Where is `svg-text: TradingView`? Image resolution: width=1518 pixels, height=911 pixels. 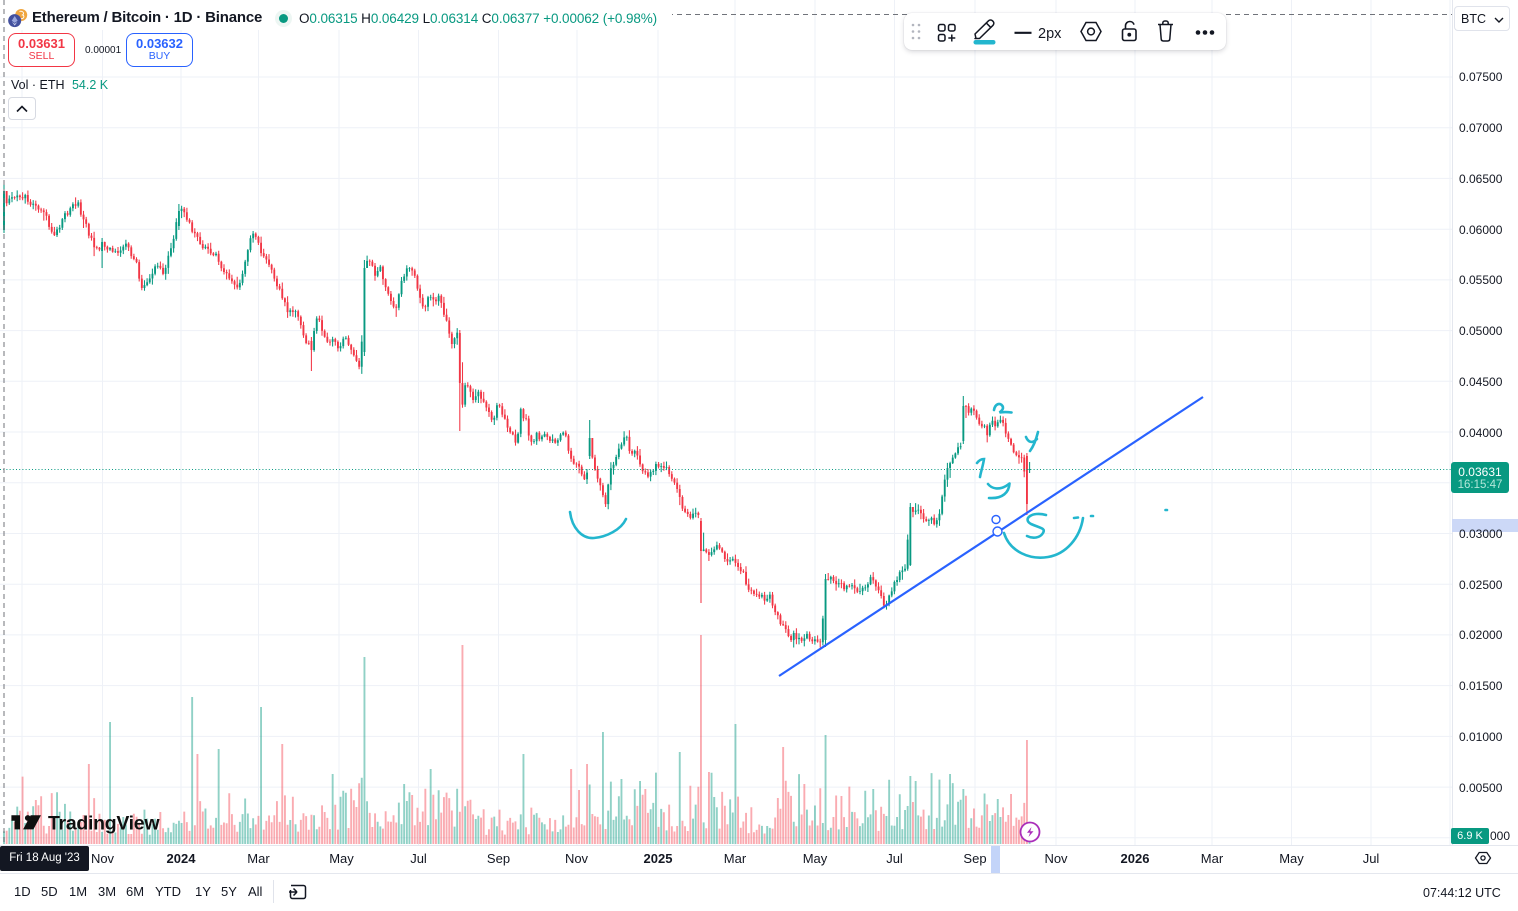 svg-text: TradingView is located at coordinates (104, 824).